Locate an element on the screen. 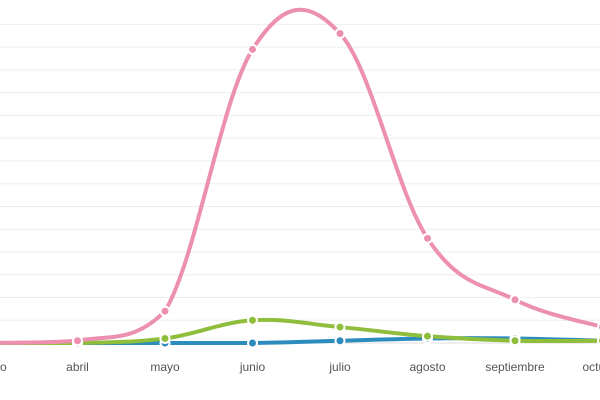 The width and height of the screenshot is (600, 400). x-tick-label: abril is located at coordinates (77, 367).